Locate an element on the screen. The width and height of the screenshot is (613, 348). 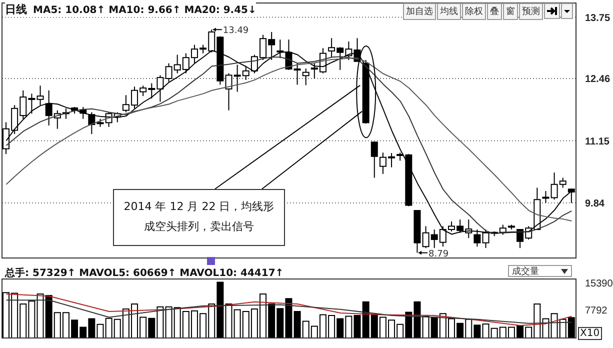
annotation: 13.49 is located at coordinates (235, 31).